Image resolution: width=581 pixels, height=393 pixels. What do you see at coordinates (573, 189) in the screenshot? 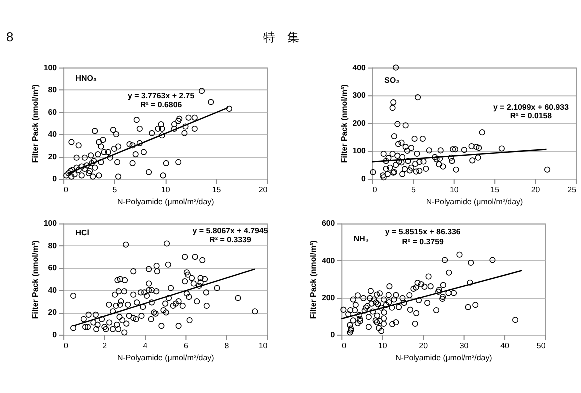
I see `x-tick-label: 25` at bounding box center [573, 189].